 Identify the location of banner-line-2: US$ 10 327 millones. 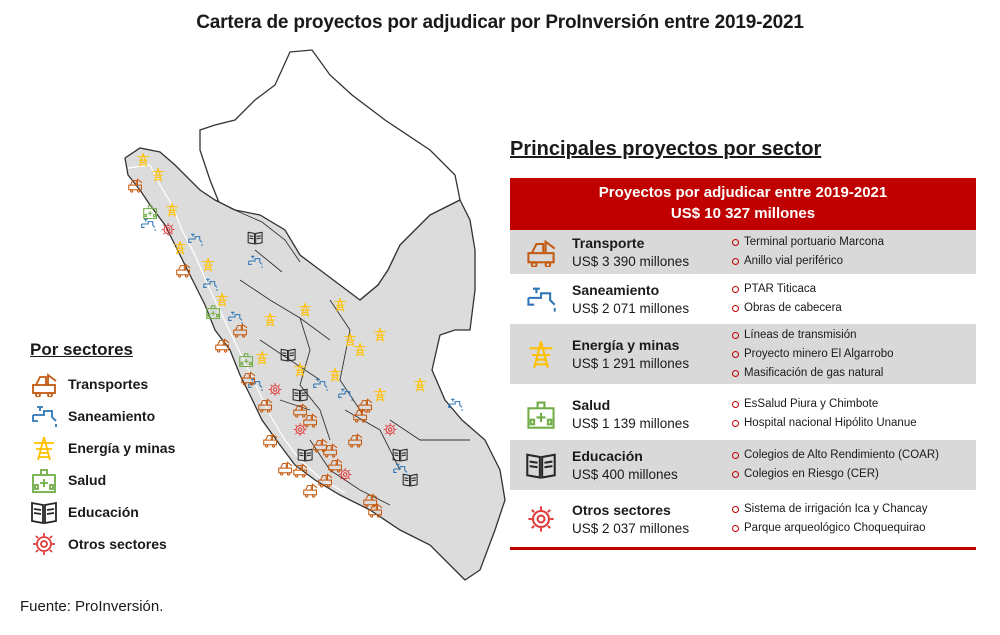
(743, 213).